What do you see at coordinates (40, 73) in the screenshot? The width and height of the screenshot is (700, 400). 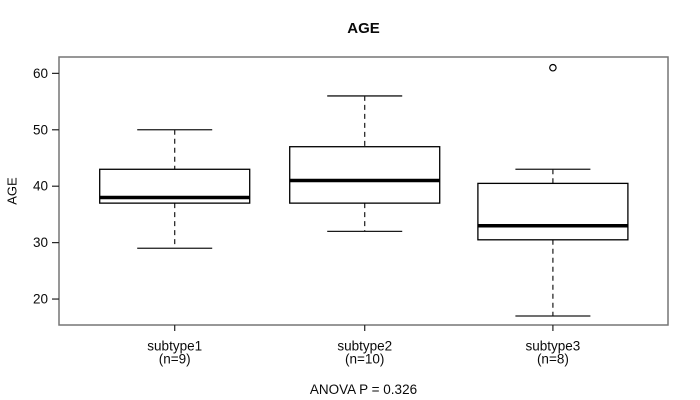 I see `y-tick-label: 60` at bounding box center [40, 73].